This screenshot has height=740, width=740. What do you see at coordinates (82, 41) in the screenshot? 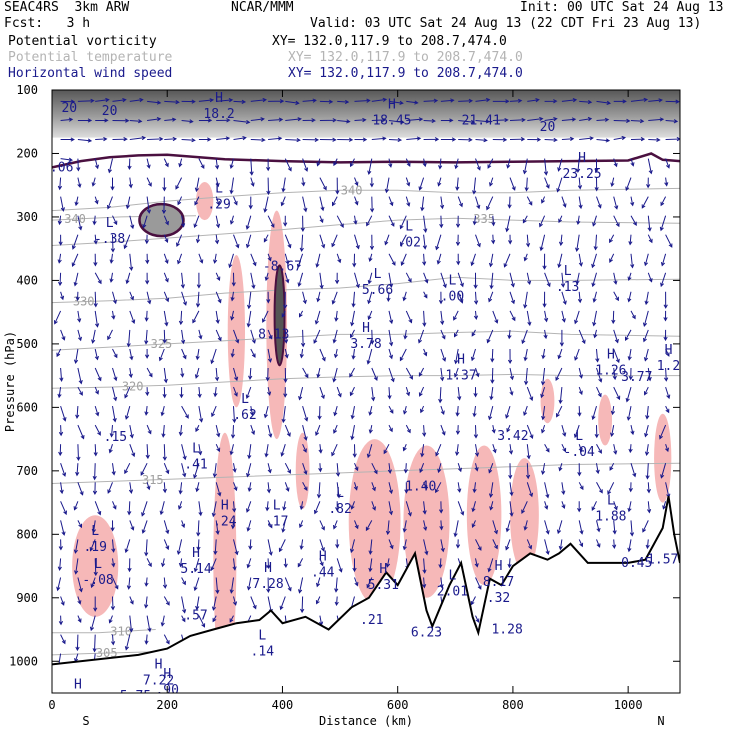
I see `field-label-pv: Potential vorticity` at bounding box center [82, 41].